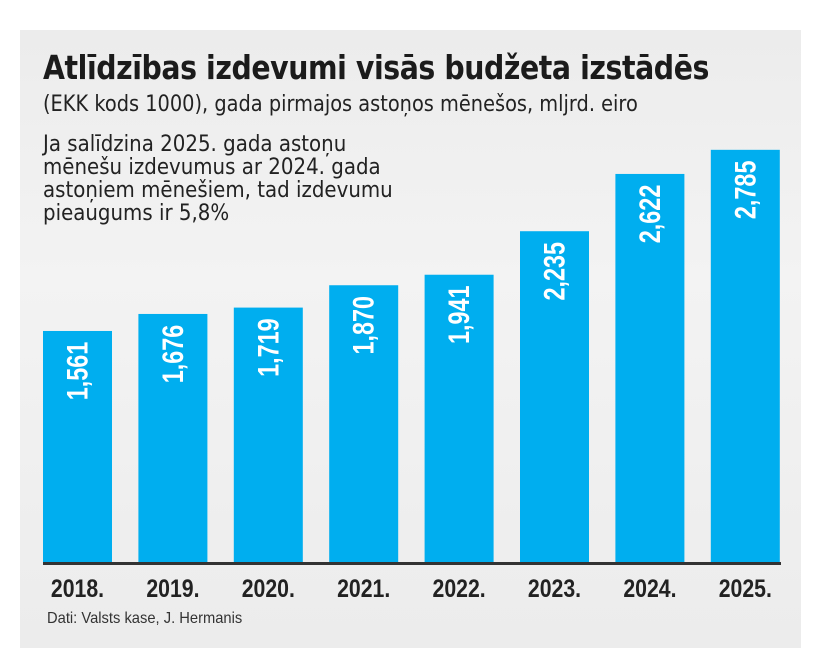 This screenshot has height=661, width=820. What do you see at coordinates (77, 588) in the screenshot?
I see `x-tick-label: 2018.` at bounding box center [77, 588].